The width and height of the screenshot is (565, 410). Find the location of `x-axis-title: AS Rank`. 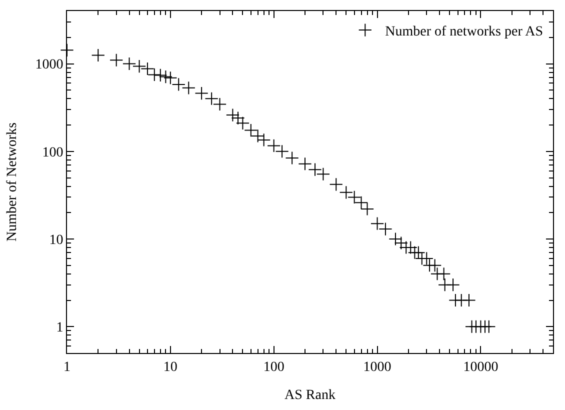

x-axis-title: AS Rank is located at coordinates (310, 396).